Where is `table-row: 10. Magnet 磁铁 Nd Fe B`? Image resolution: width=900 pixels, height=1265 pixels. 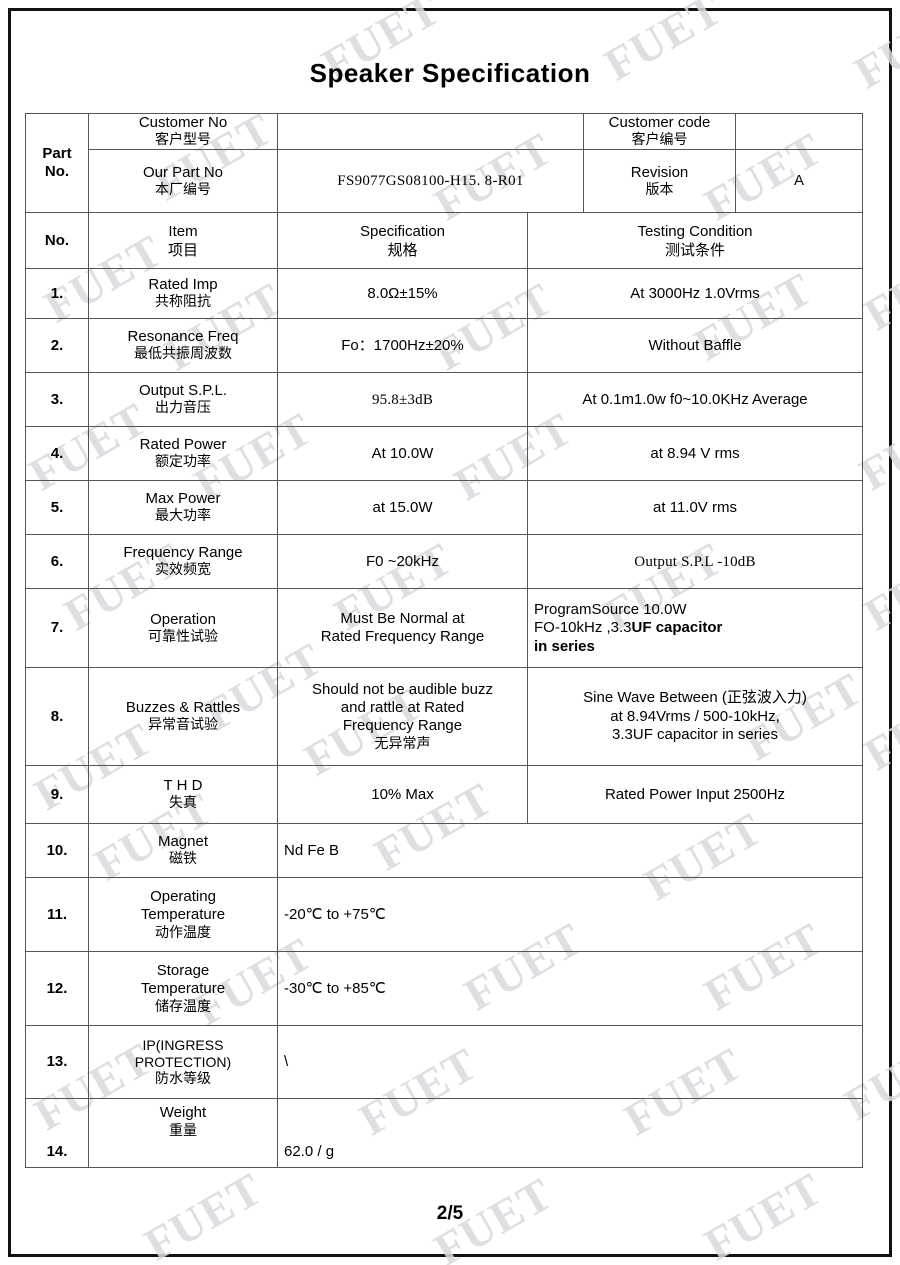
table-row: 10. Magnet 磁铁 Nd Fe B is located at coordinates (444, 851).